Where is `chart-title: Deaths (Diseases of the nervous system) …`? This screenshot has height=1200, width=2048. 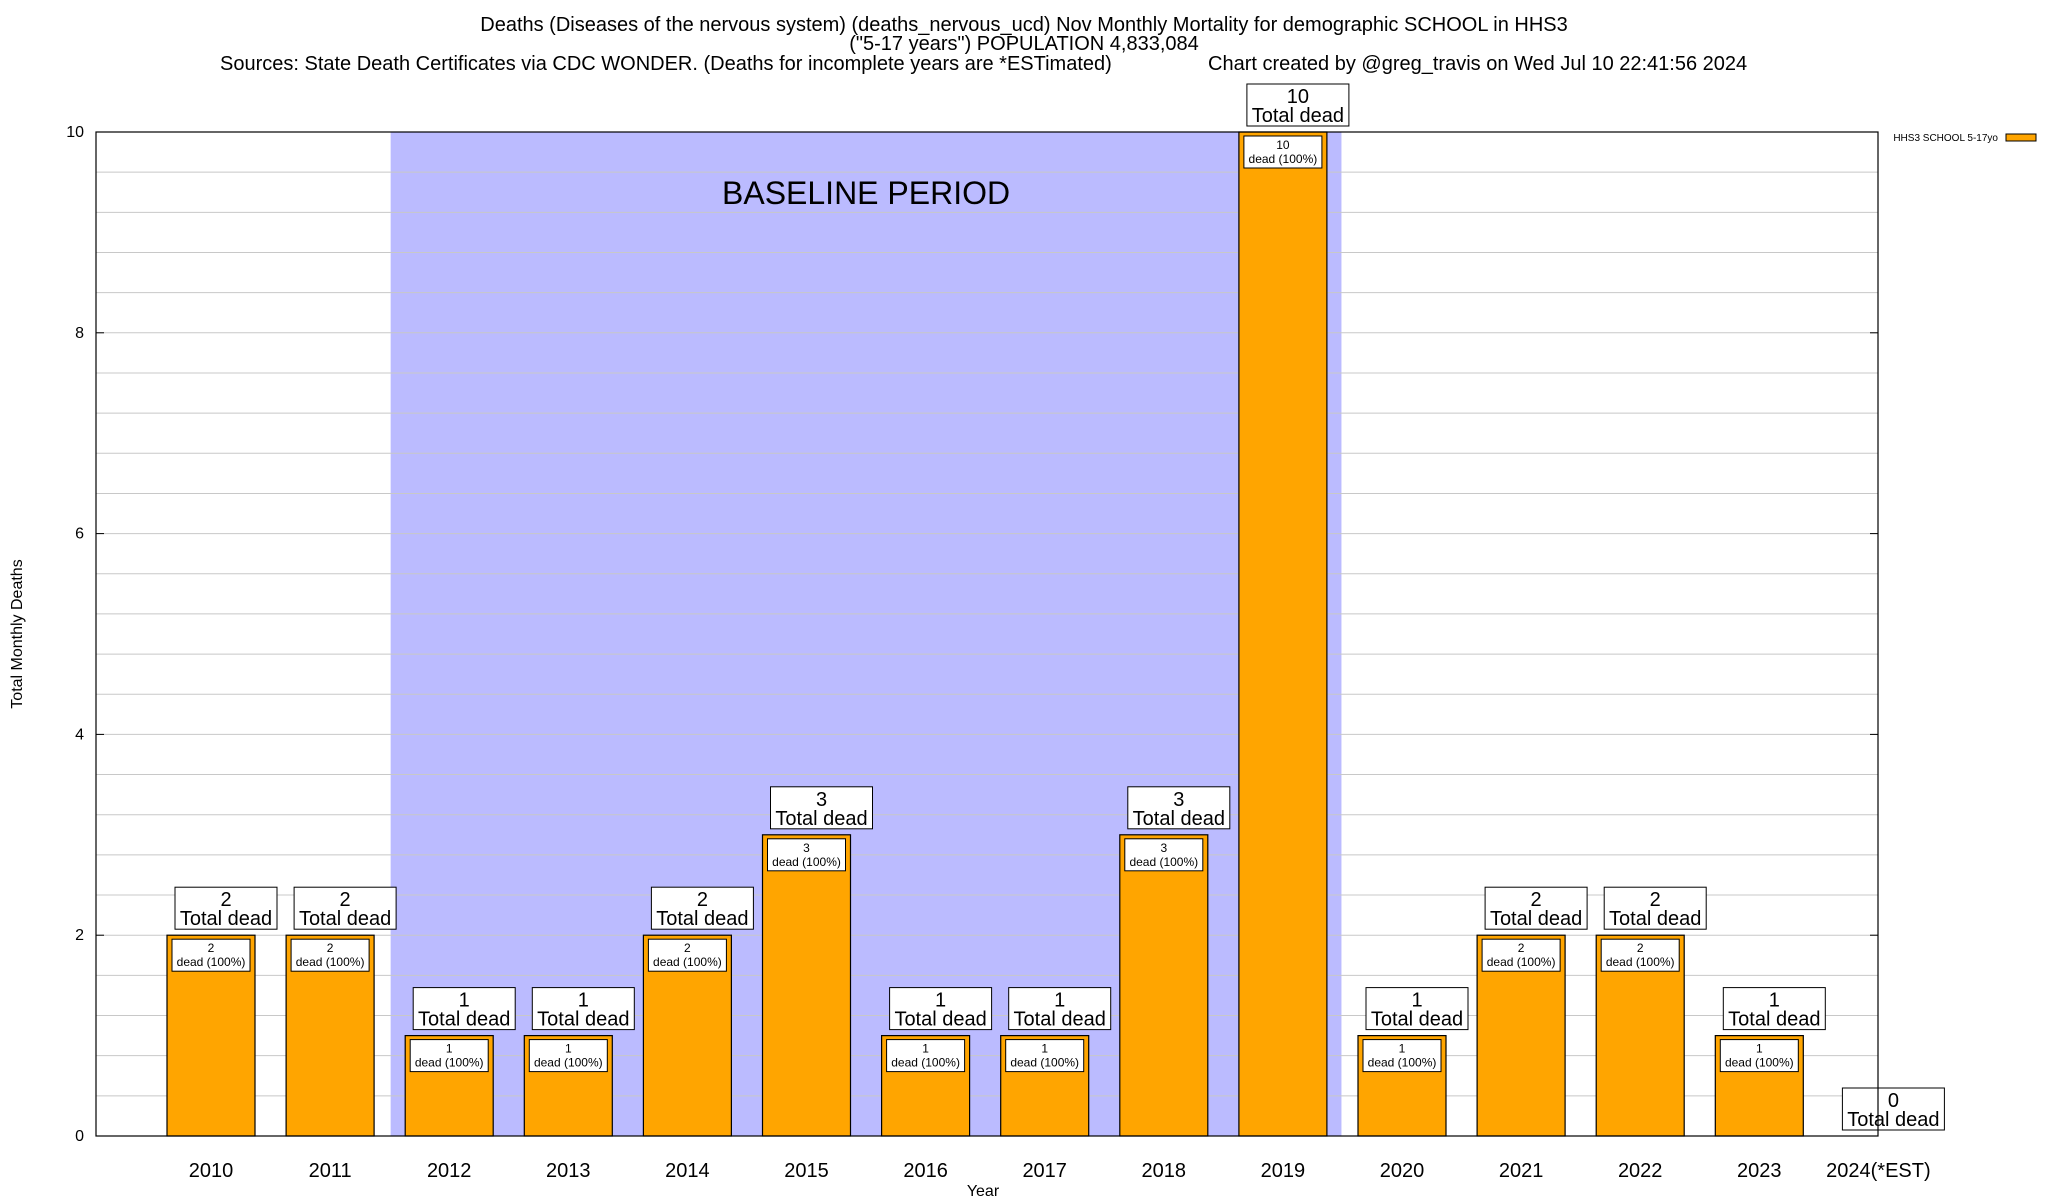
chart-title: Deaths (Diseases of the nervous system) … is located at coordinates (1024, 25).